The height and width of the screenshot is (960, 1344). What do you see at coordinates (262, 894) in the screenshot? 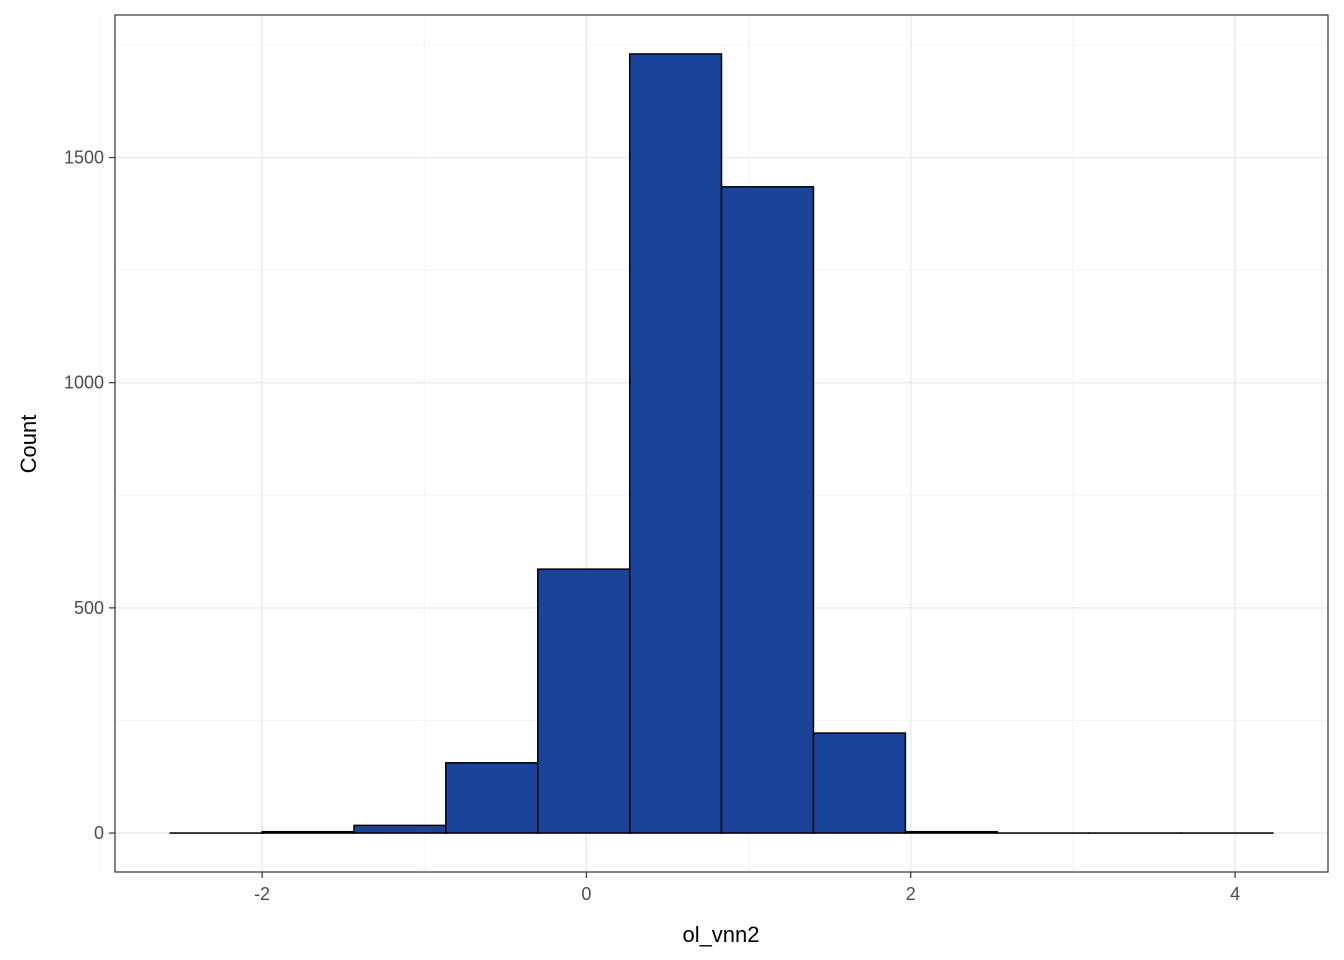
I see `x-tick-label: -2` at bounding box center [262, 894].